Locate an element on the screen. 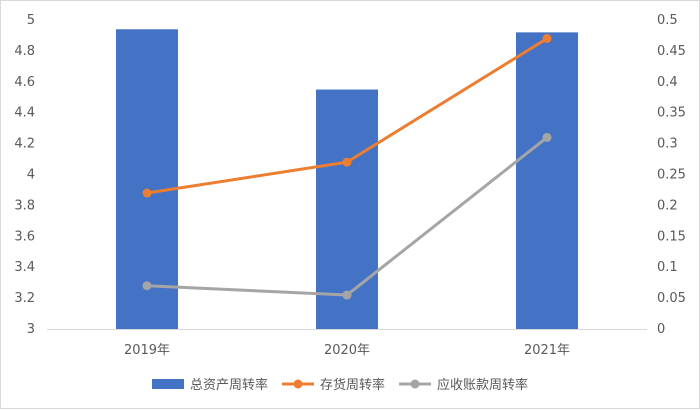  right-axis-tick-label: 0.1 is located at coordinates (667, 267).